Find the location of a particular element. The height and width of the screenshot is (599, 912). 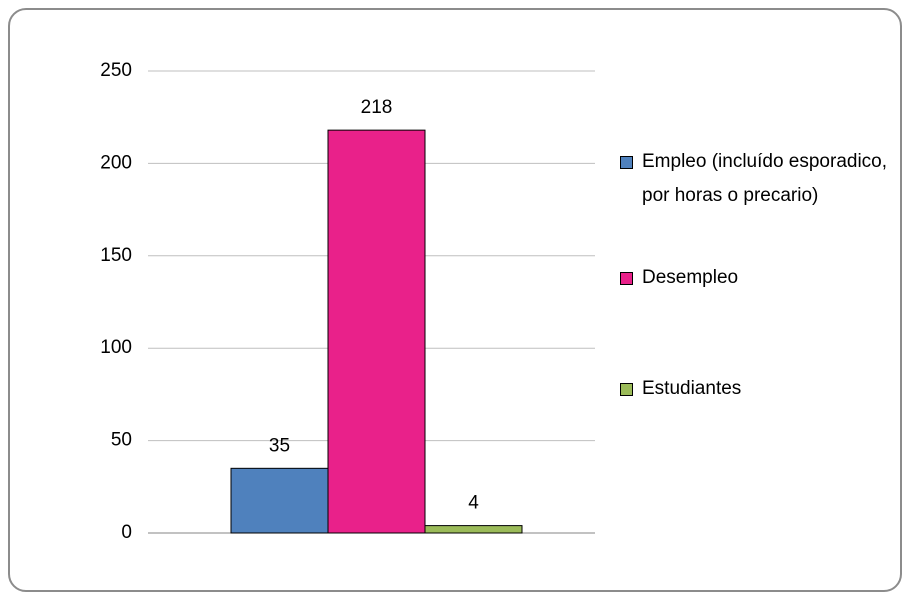

y-tick-label: 0 is located at coordinates (126, 532).